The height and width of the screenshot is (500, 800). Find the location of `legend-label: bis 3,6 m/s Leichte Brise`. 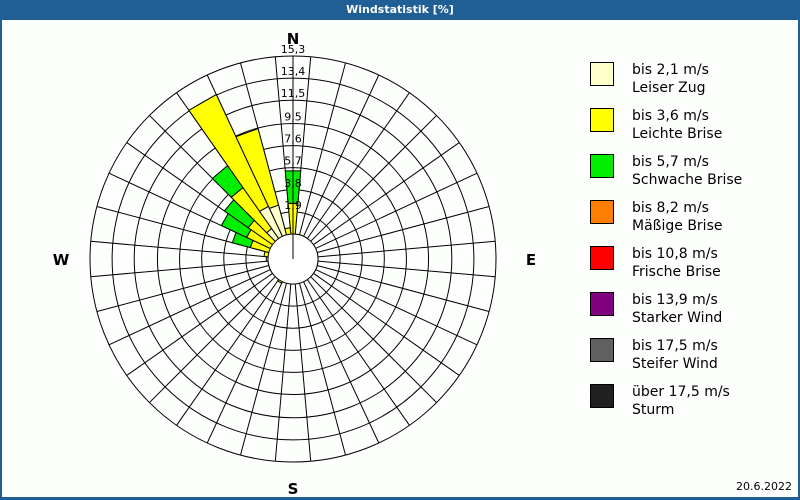

legend-label: bis 3,6 m/s Leichte Brise is located at coordinates (677, 125).